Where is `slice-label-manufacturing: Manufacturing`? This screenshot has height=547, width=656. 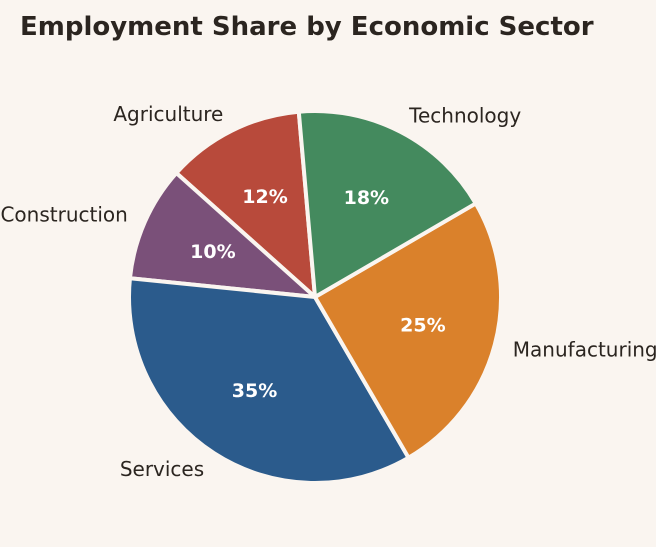 slice-label-manufacturing: Manufacturing is located at coordinates (584, 349).